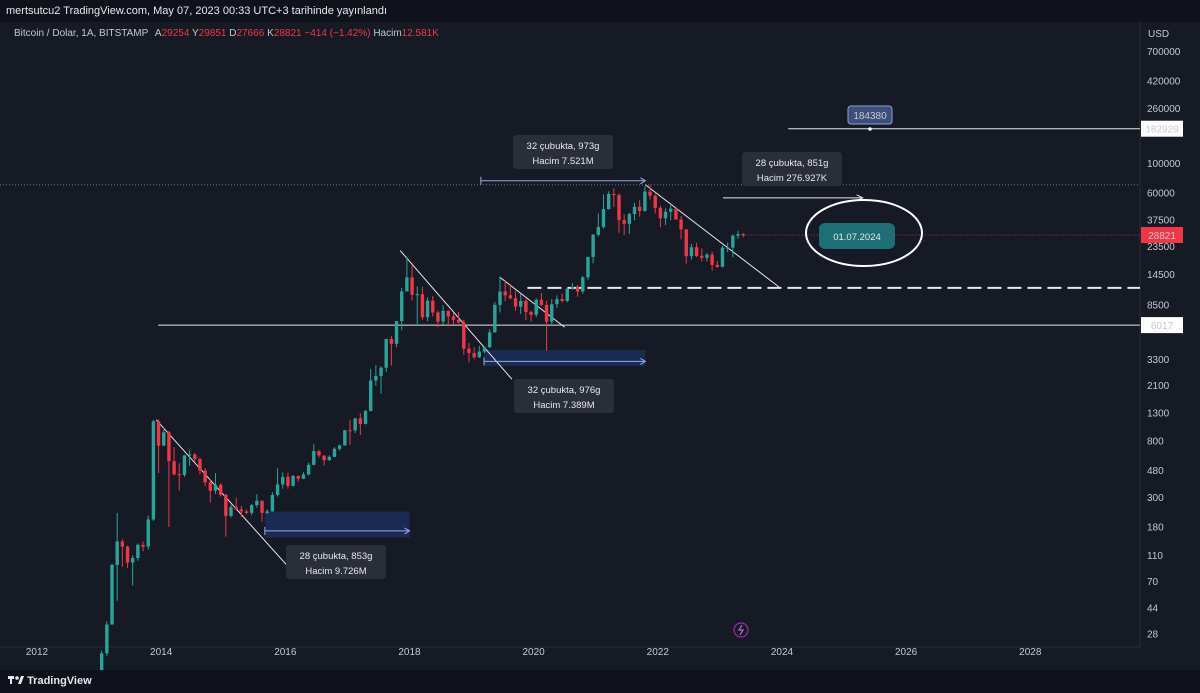 This screenshot has width=1200, height=693. What do you see at coordinates (870, 115) in the screenshot?
I see `target-price-badge` at bounding box center [870, 115].